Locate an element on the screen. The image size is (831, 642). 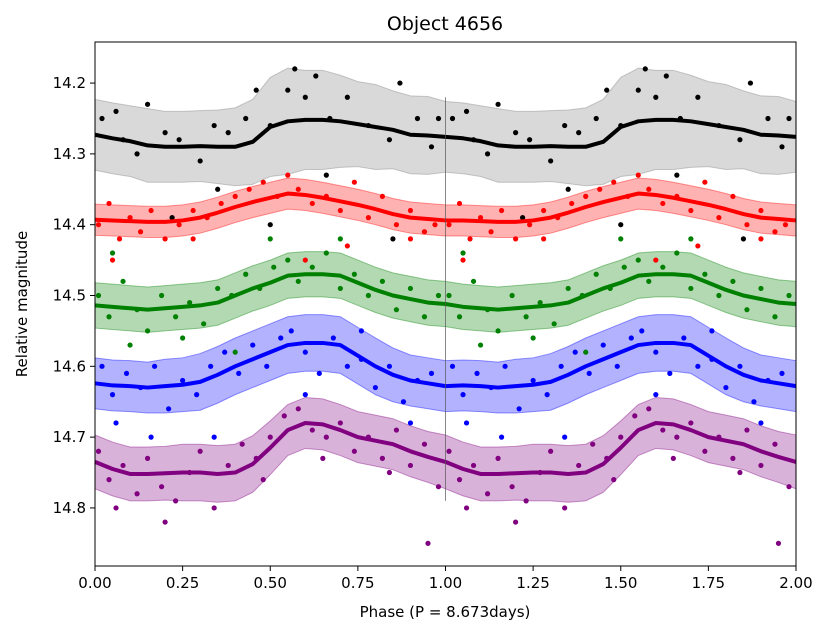
x-tick-label: 0.00 is located at coordinates (94, 583).